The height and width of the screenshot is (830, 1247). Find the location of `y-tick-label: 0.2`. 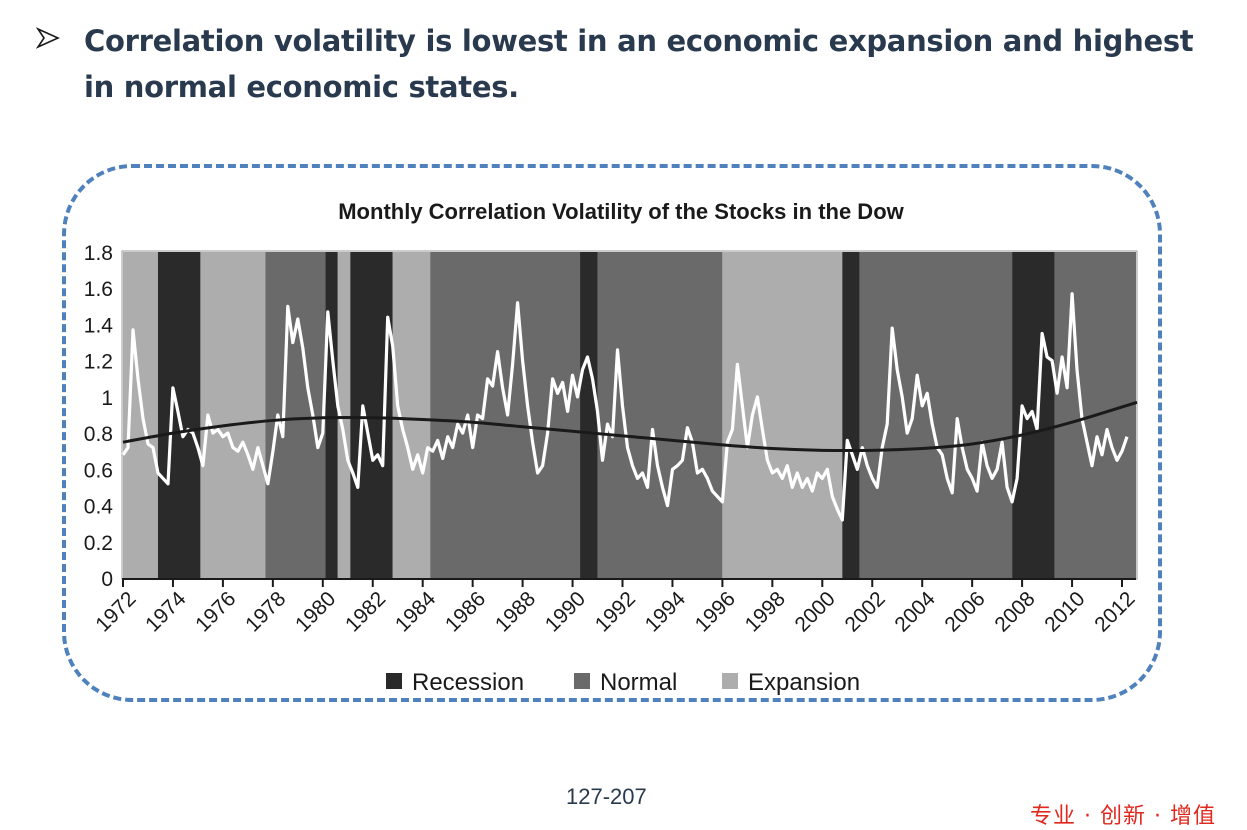

y-tick-label: 0.2 is located at coordinates (98, 543).